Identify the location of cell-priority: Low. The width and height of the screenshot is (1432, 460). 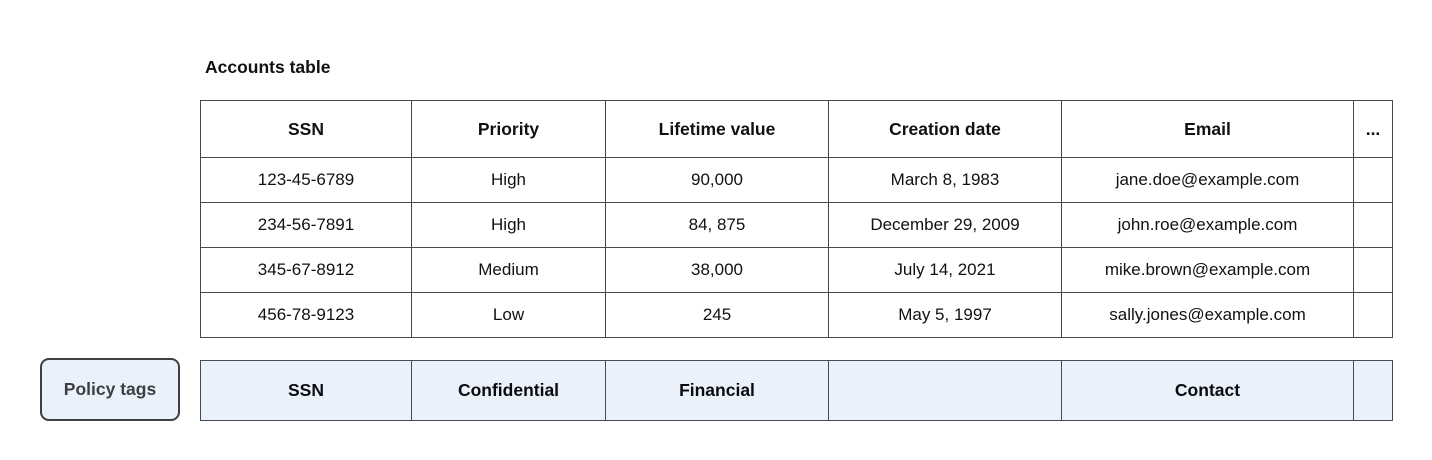
(508, 315).